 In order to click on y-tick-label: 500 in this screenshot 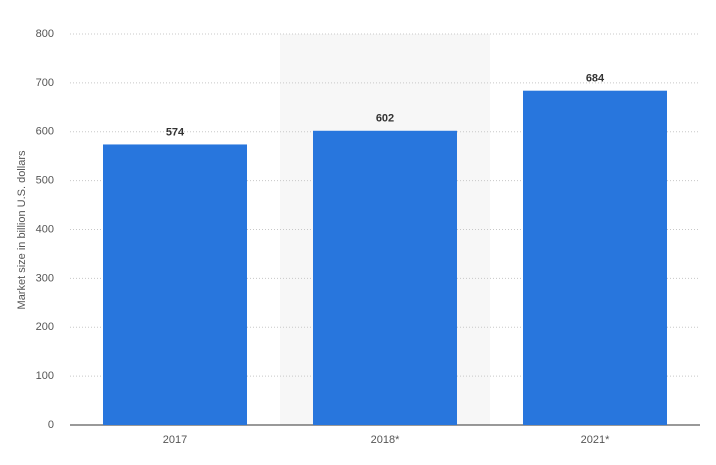, I will do `click(45, 181)`.